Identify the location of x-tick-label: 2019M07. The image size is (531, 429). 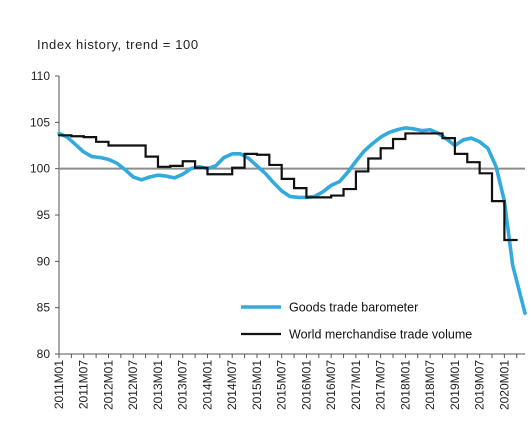
(480, 385).